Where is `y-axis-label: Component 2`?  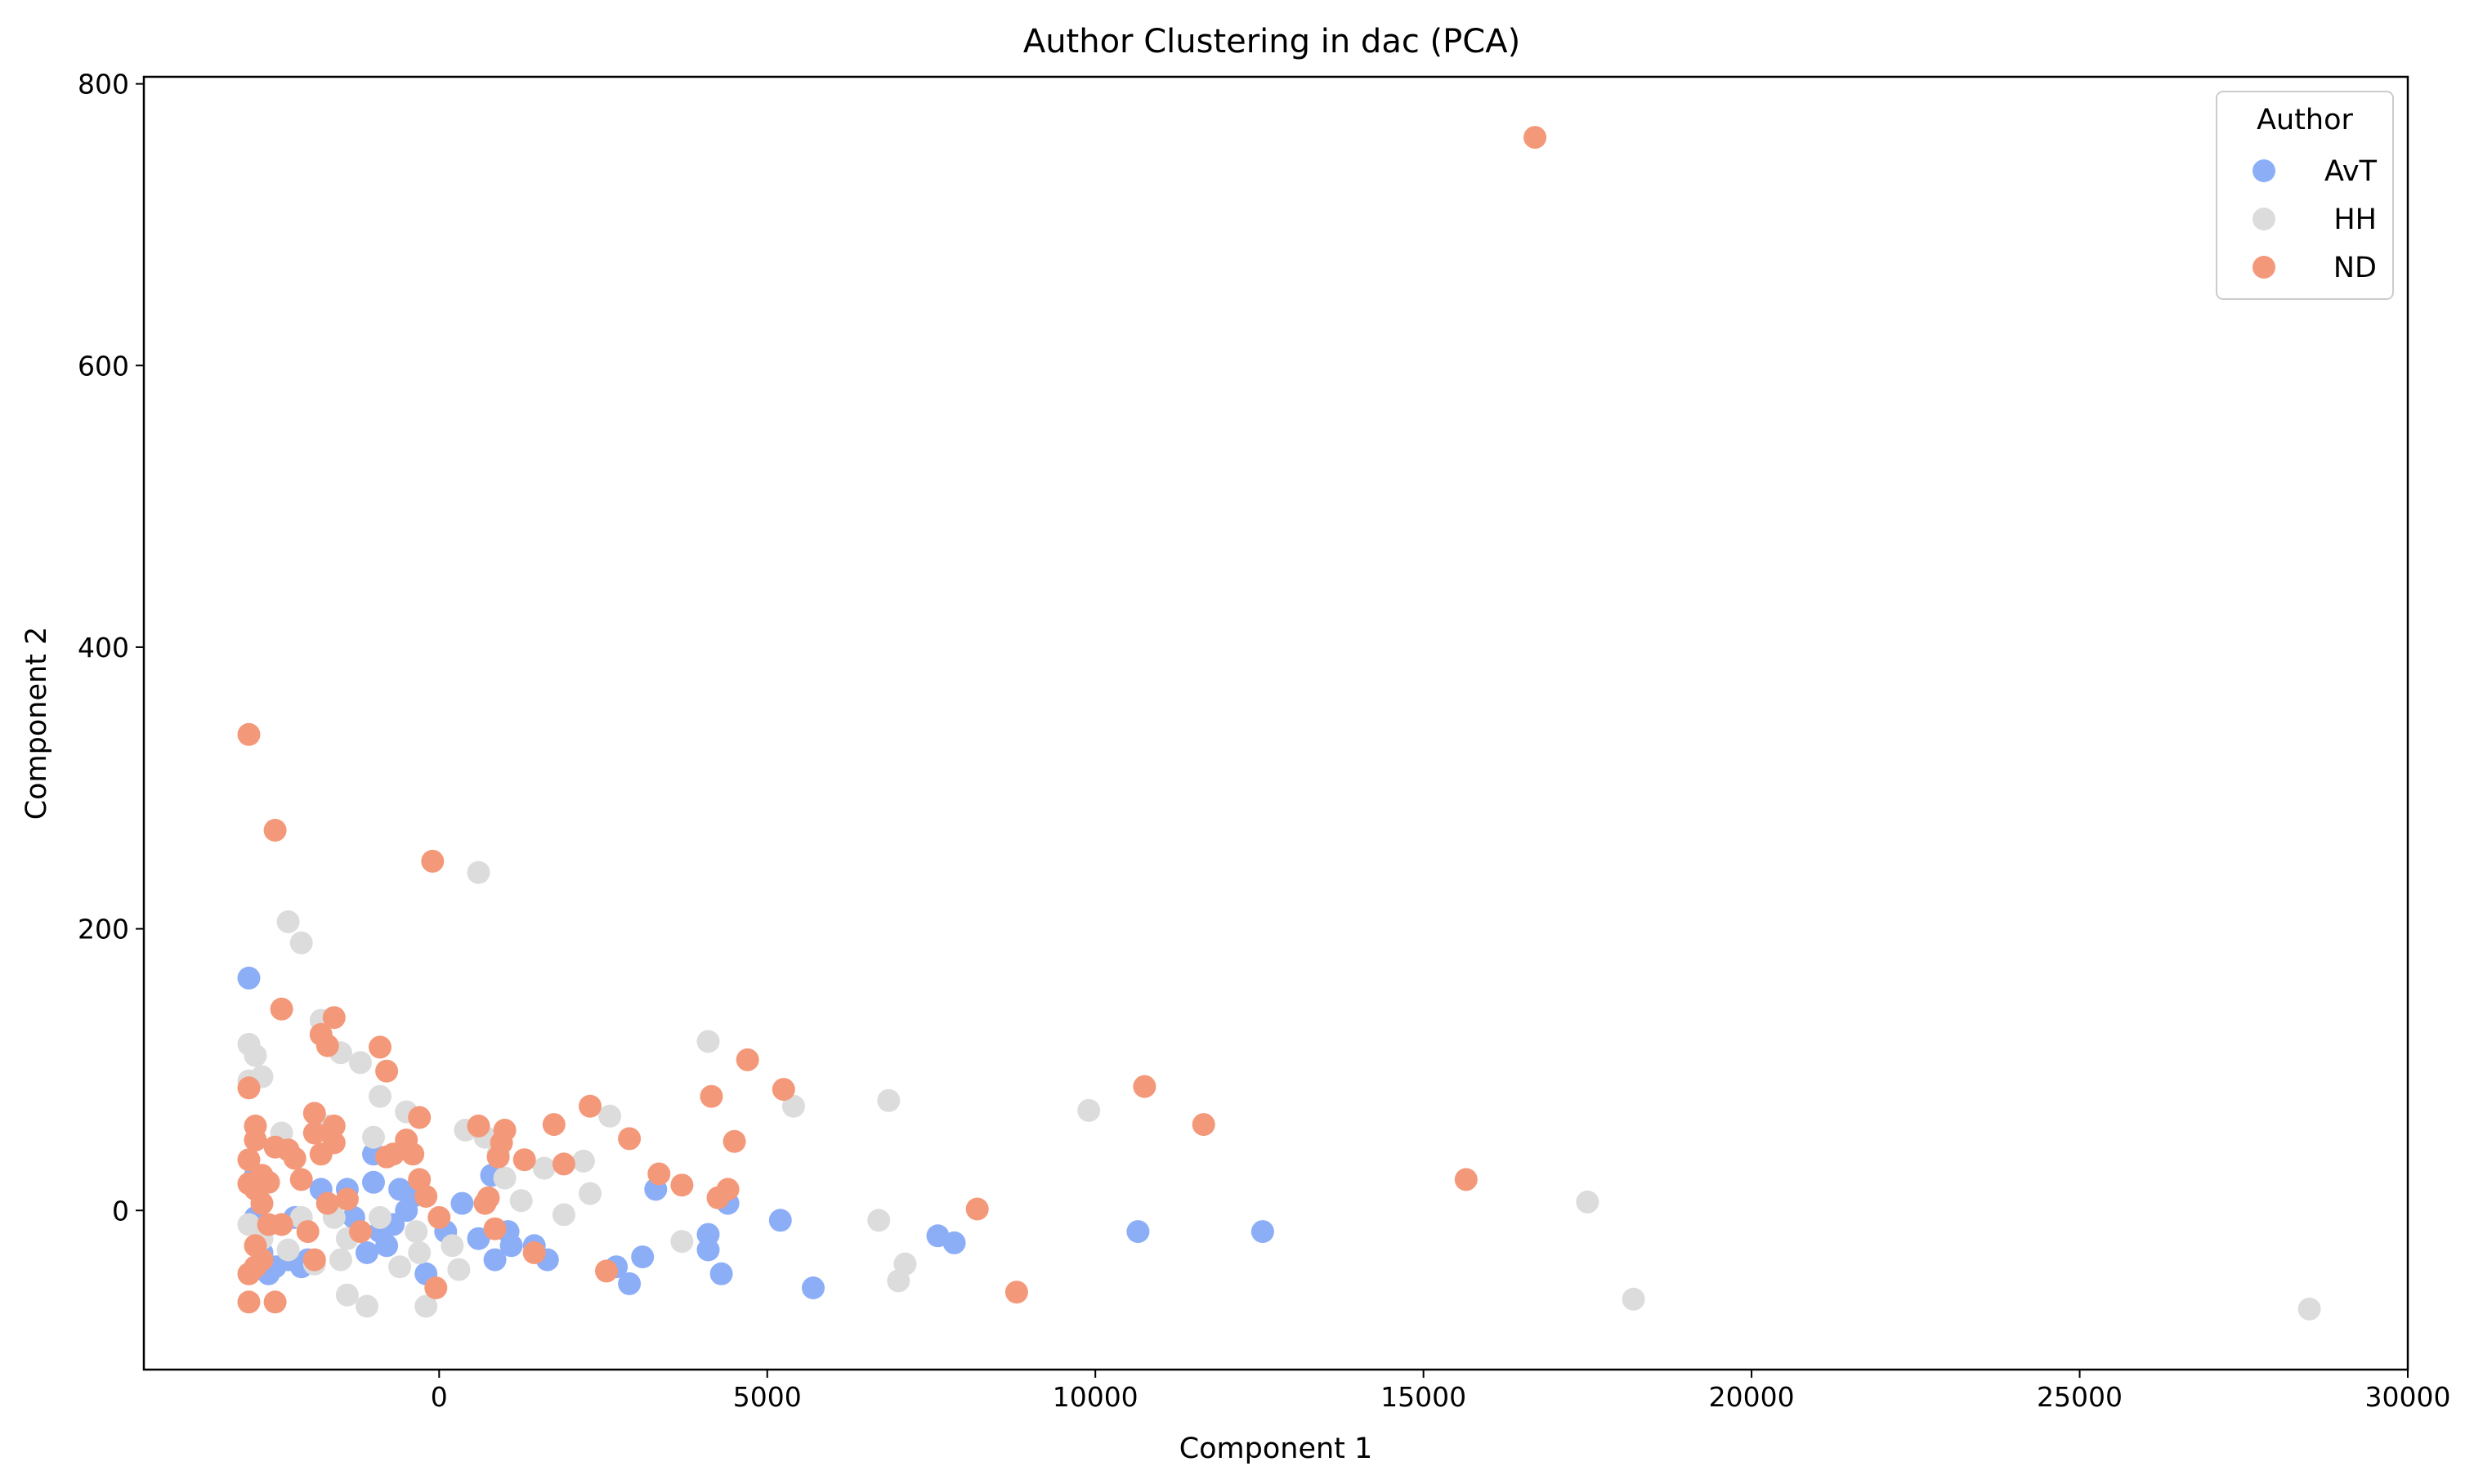 y-axis-label: Component 2 is located at coordinates (36, 723).